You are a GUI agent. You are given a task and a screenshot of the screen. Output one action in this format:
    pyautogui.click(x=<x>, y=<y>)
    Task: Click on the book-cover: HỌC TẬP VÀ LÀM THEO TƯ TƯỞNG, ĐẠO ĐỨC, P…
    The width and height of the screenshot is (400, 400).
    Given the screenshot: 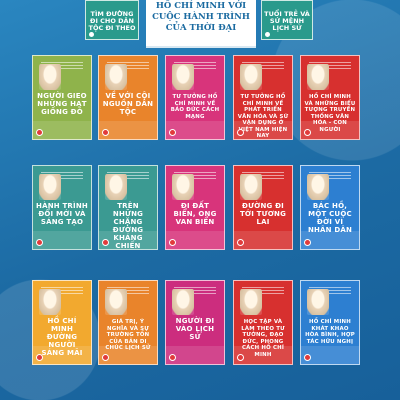 What is the action you would take?
    pyautogui.click(x=263, y=322)
    